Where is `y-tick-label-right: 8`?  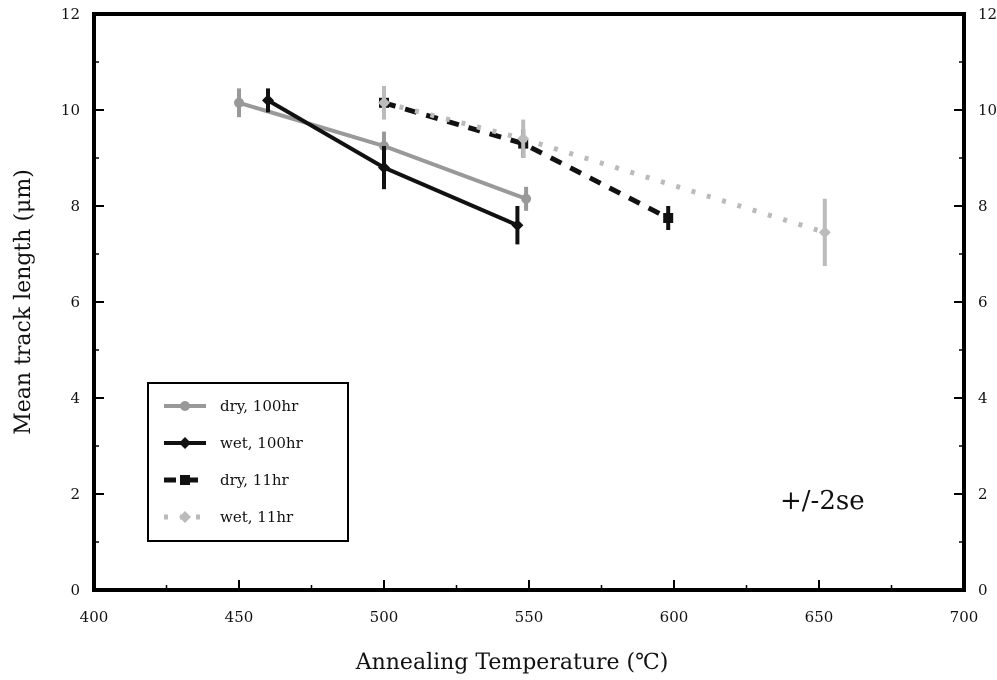 y-tick-label-right: 8 is located at coordinates (983, 206).